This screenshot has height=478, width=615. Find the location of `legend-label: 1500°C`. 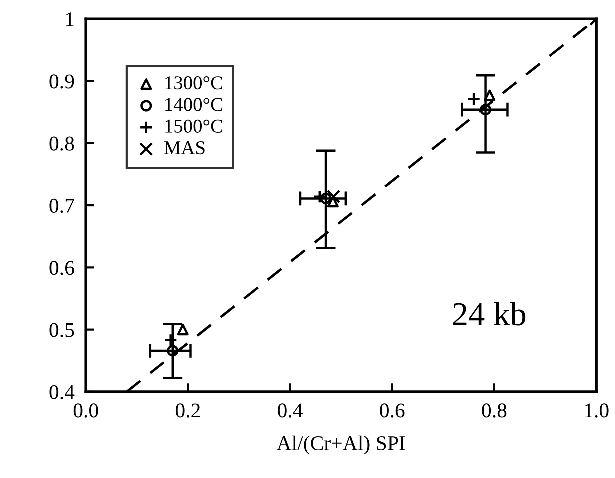

legend-label: 1500°C is located at coordinates (194, 126).